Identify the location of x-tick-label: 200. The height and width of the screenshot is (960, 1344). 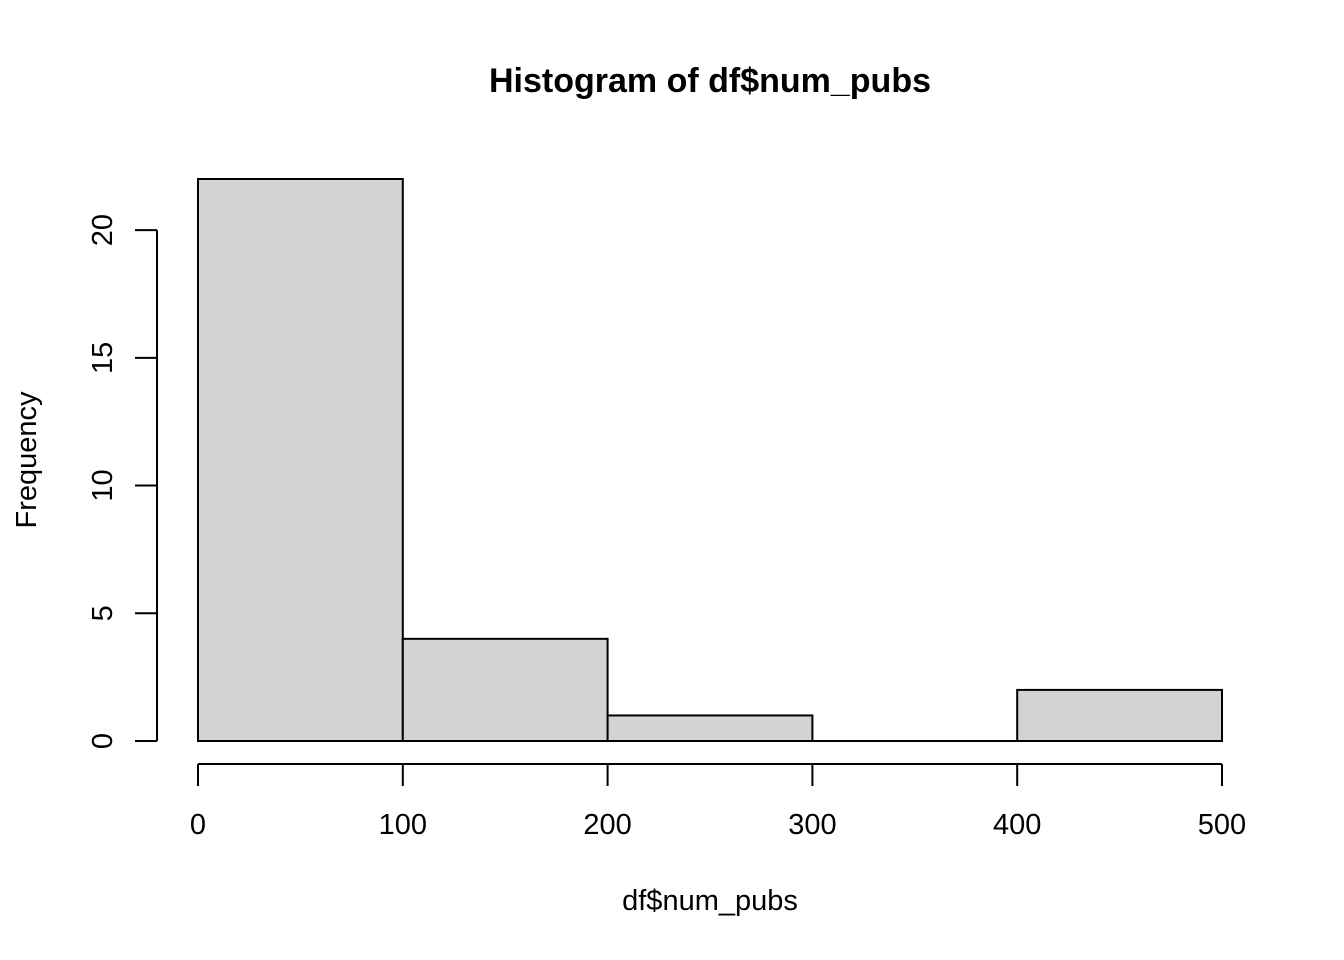
(607, 825).